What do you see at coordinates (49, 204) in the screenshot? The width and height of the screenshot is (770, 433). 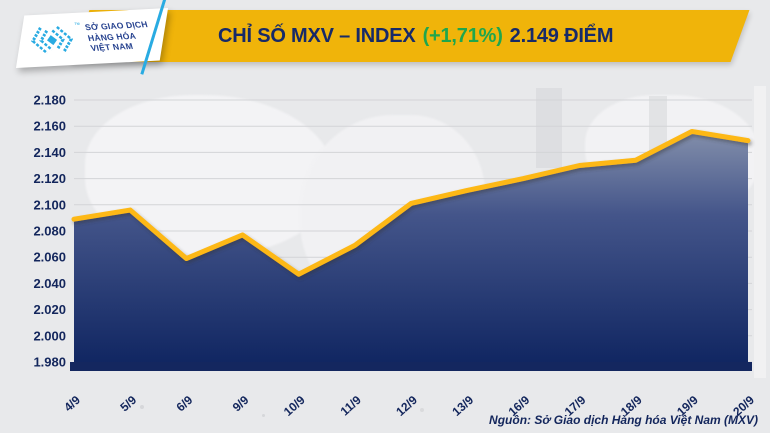 I see `y-axis-tick-label: 2.100` at bounding box center [49, 204].